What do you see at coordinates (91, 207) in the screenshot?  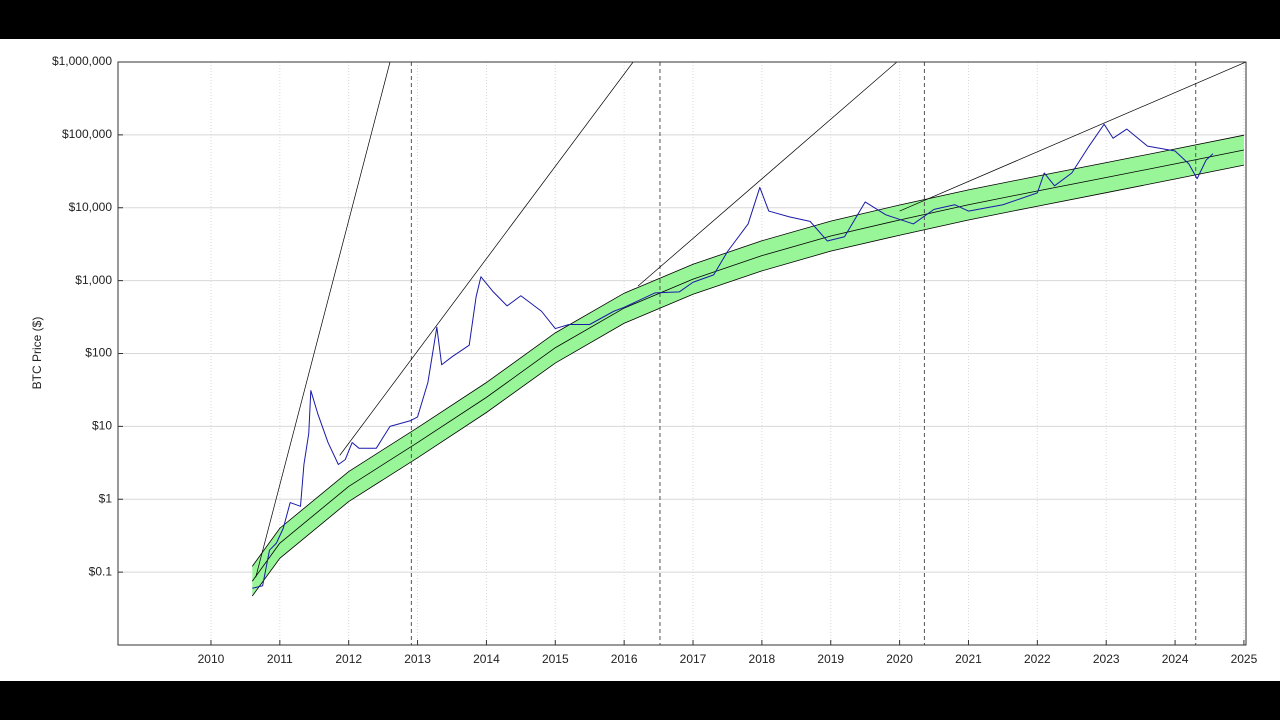 I see `y-tick-label: $10,000` at bounding box center [91, 207].